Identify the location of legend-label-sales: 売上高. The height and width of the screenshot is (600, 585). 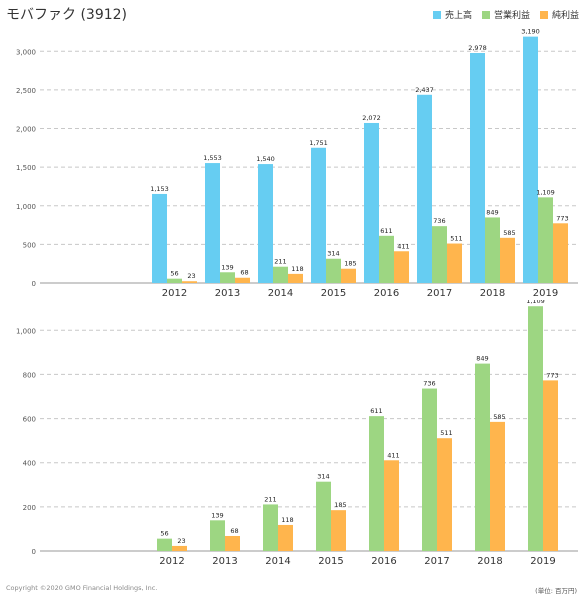
(458, 16).